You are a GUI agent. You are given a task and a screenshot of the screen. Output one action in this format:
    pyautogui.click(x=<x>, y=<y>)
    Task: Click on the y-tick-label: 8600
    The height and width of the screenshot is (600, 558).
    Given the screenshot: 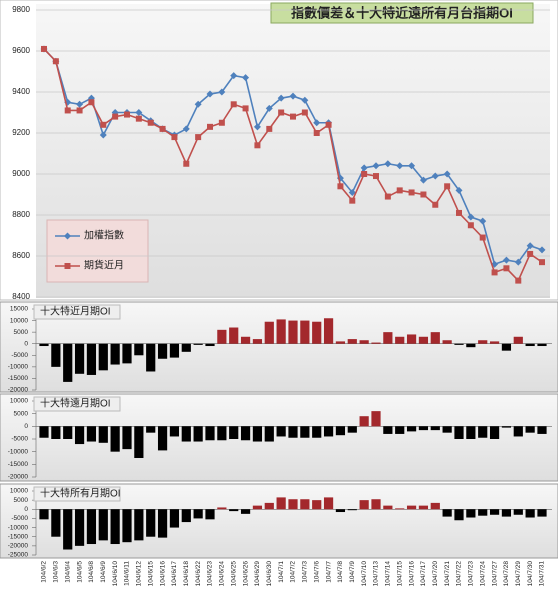 What is the action you would take?
    pyautogui.click(x=21, y=255)
    